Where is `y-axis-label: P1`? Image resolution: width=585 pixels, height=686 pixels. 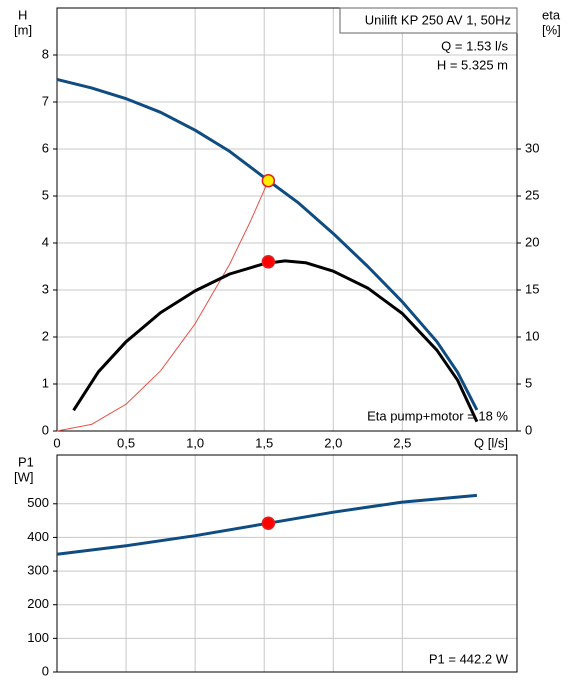
y-axis-label: P1 is located at coordinates (26, 461).